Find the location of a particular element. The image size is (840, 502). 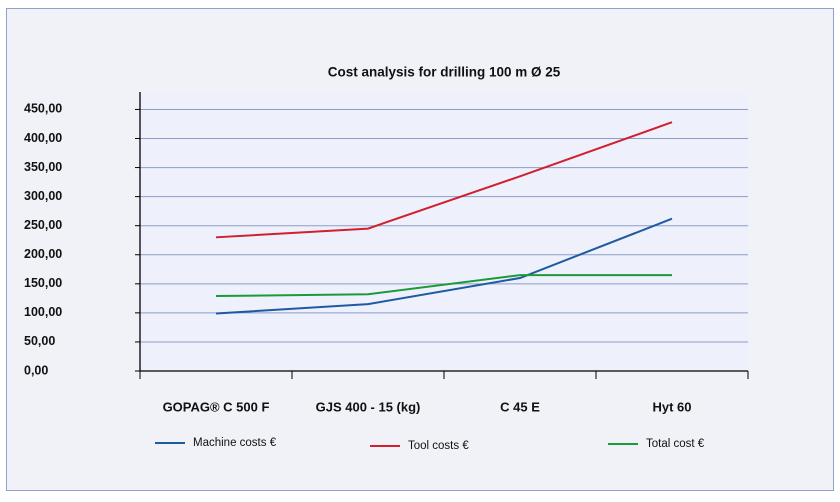

x-tick-label: C 45 E is located at coordinates (520, 406).